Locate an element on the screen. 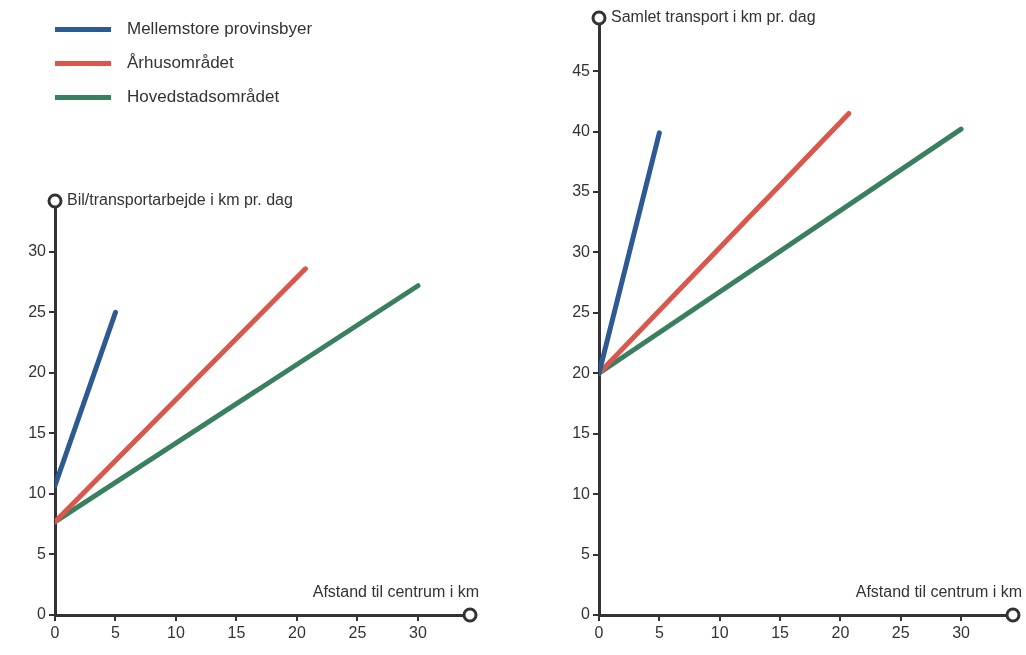  y-tick-label: 40 is located at coordinates (581, 131).